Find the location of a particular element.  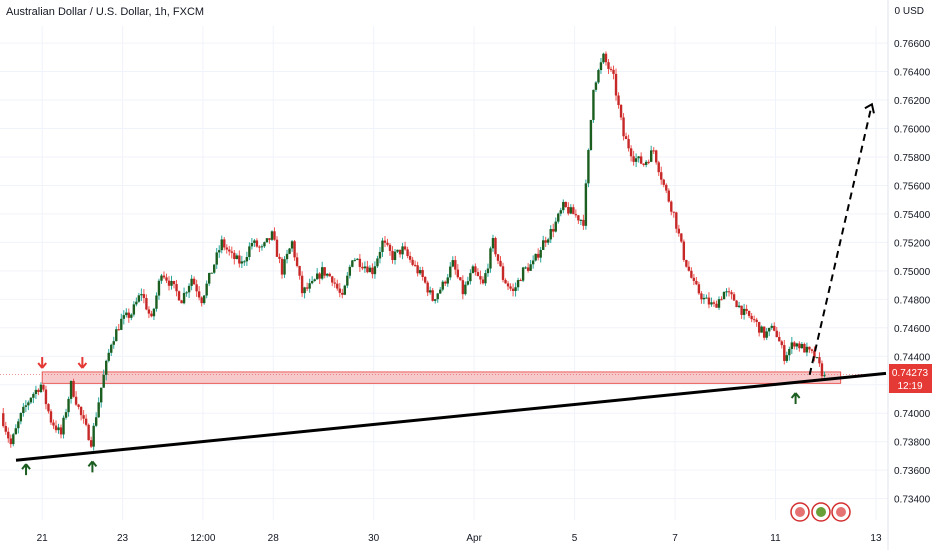

x-tick-label: 12:00 is located at coordinates (202, 538).